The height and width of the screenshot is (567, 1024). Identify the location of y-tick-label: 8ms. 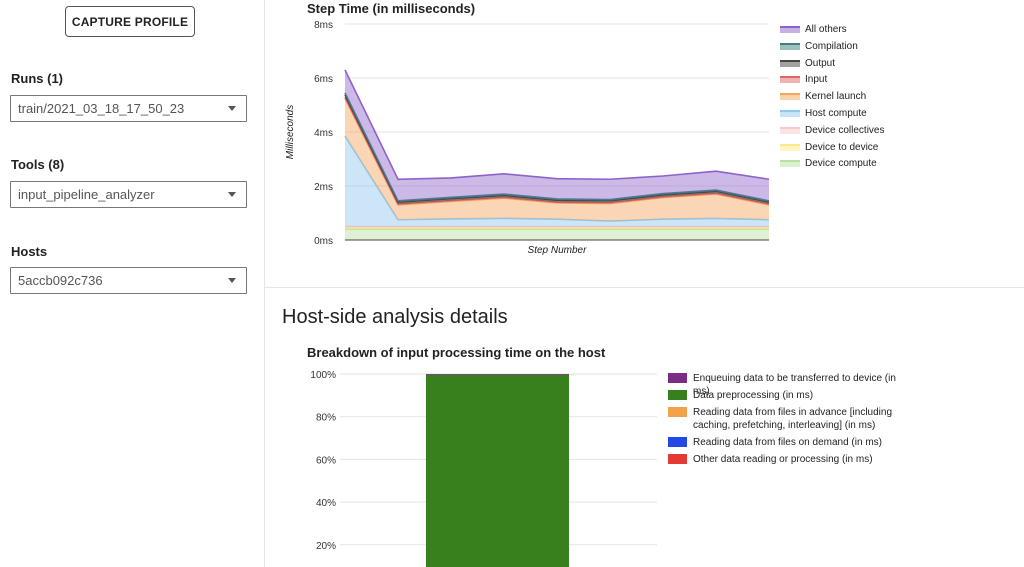
(323, 25).